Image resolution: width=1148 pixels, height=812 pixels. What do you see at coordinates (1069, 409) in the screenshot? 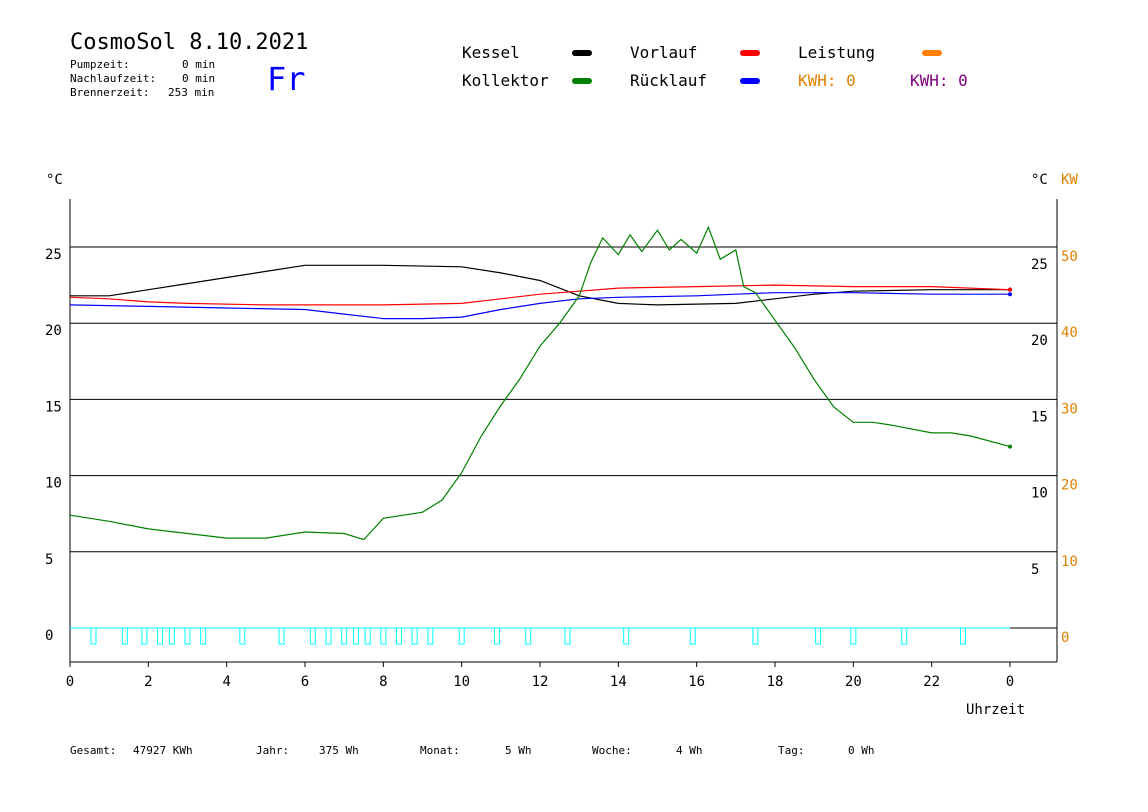
I see `y-tick-right-kw-30: 30` at bounding box center [1069, 409].